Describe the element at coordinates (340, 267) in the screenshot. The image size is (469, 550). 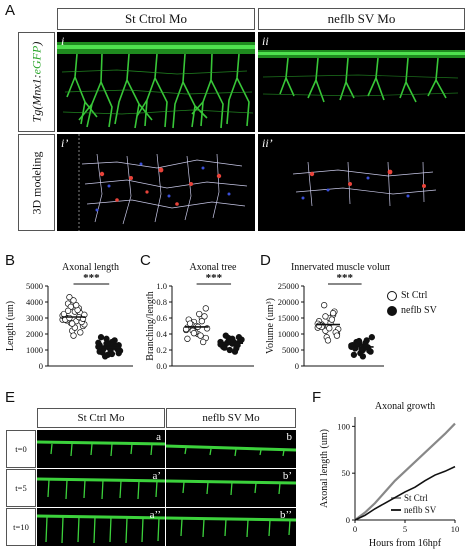
I see `chart-title: Innervated muscle volume` at that location.